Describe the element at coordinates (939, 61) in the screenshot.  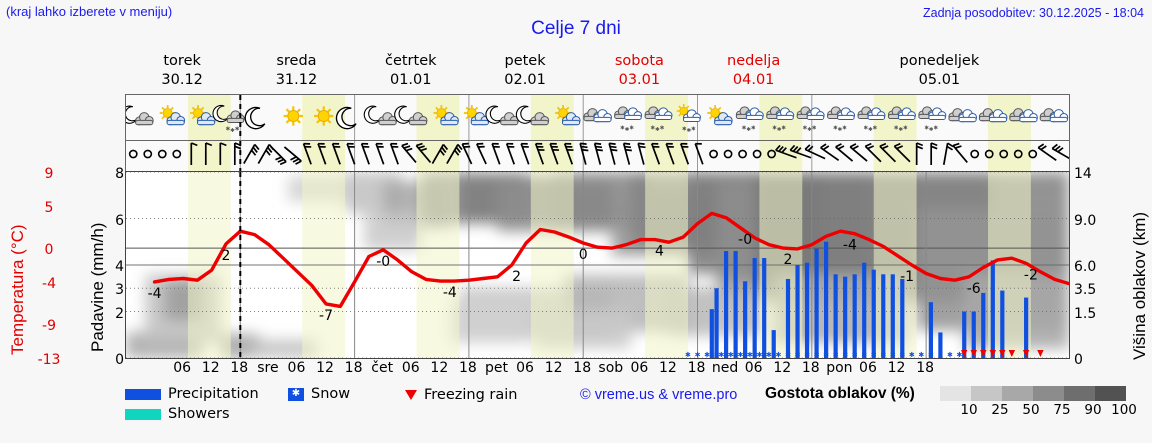
I see `day-name: ponedeljek` at that location.